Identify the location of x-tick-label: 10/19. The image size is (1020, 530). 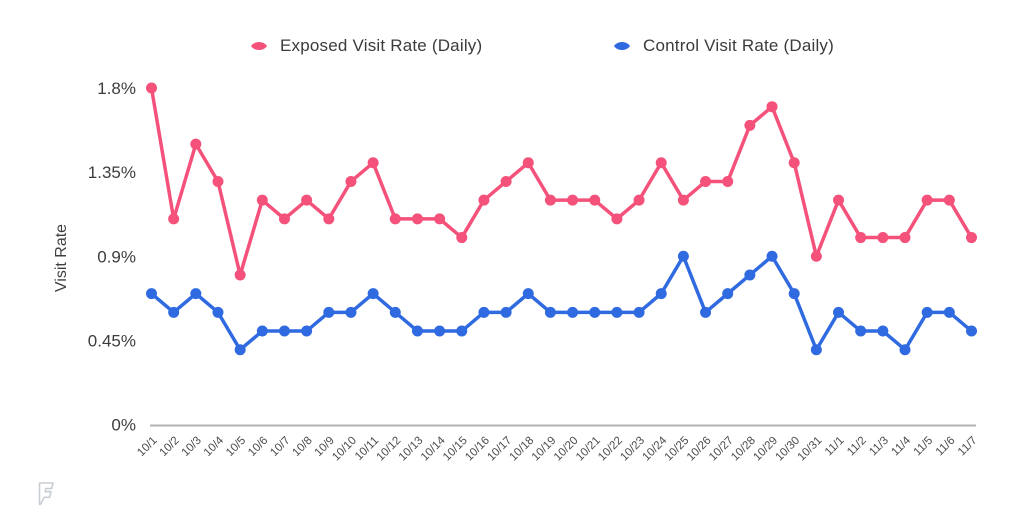
(544, 449).